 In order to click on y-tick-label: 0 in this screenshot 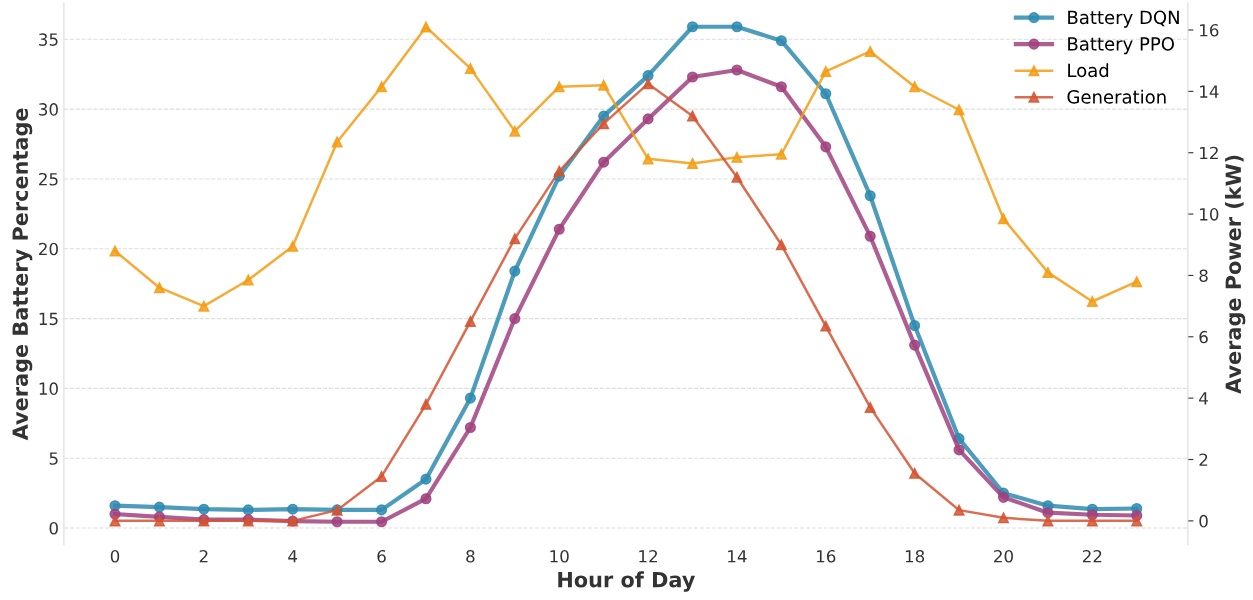, I will do `click(53, 528)`.